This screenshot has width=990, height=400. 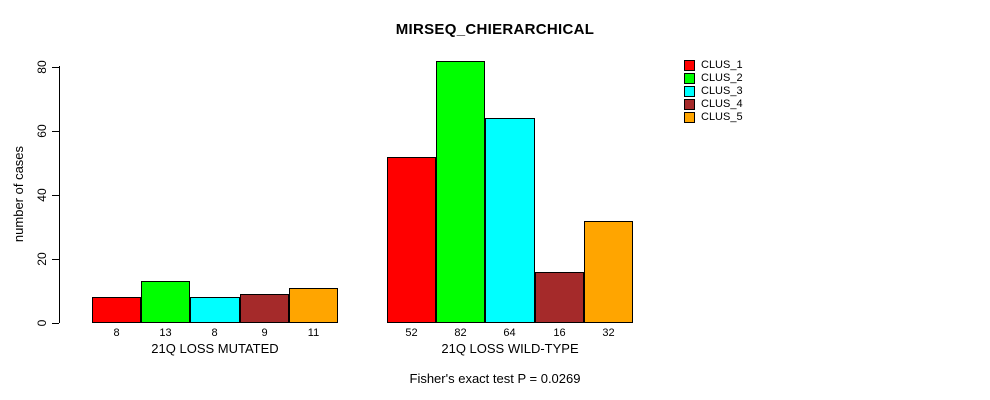 What do you see at coordinates (42, 67) in the screenshot?
I see `y-tick-label: 80` at bounding box center [42, 67].